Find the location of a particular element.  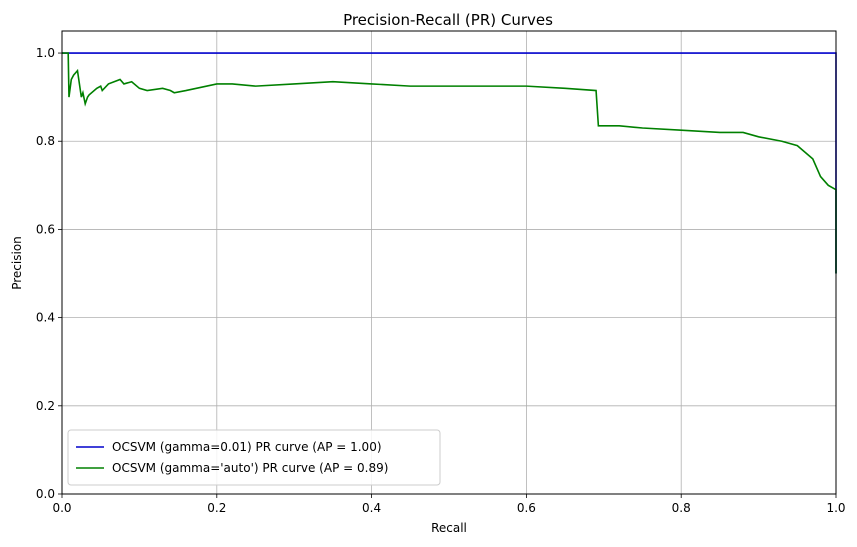

y-tick-label: 0.0 is located at coordinates (45, 494).